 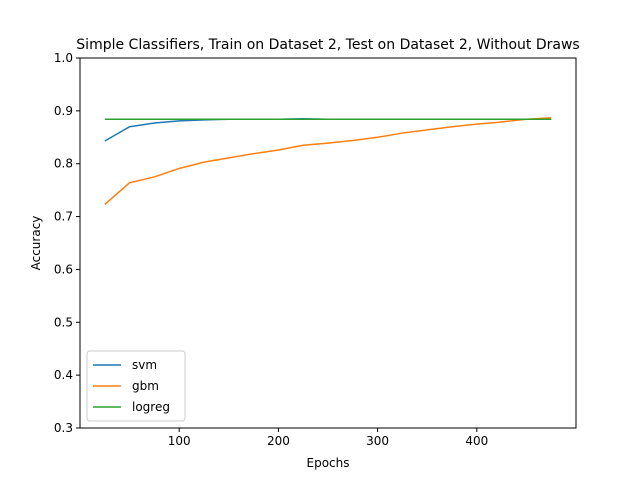 What do you see at coordinates (476, 441) in the screenshot?
I see `x-tick-label: 400` at bounding box center [476, 441].